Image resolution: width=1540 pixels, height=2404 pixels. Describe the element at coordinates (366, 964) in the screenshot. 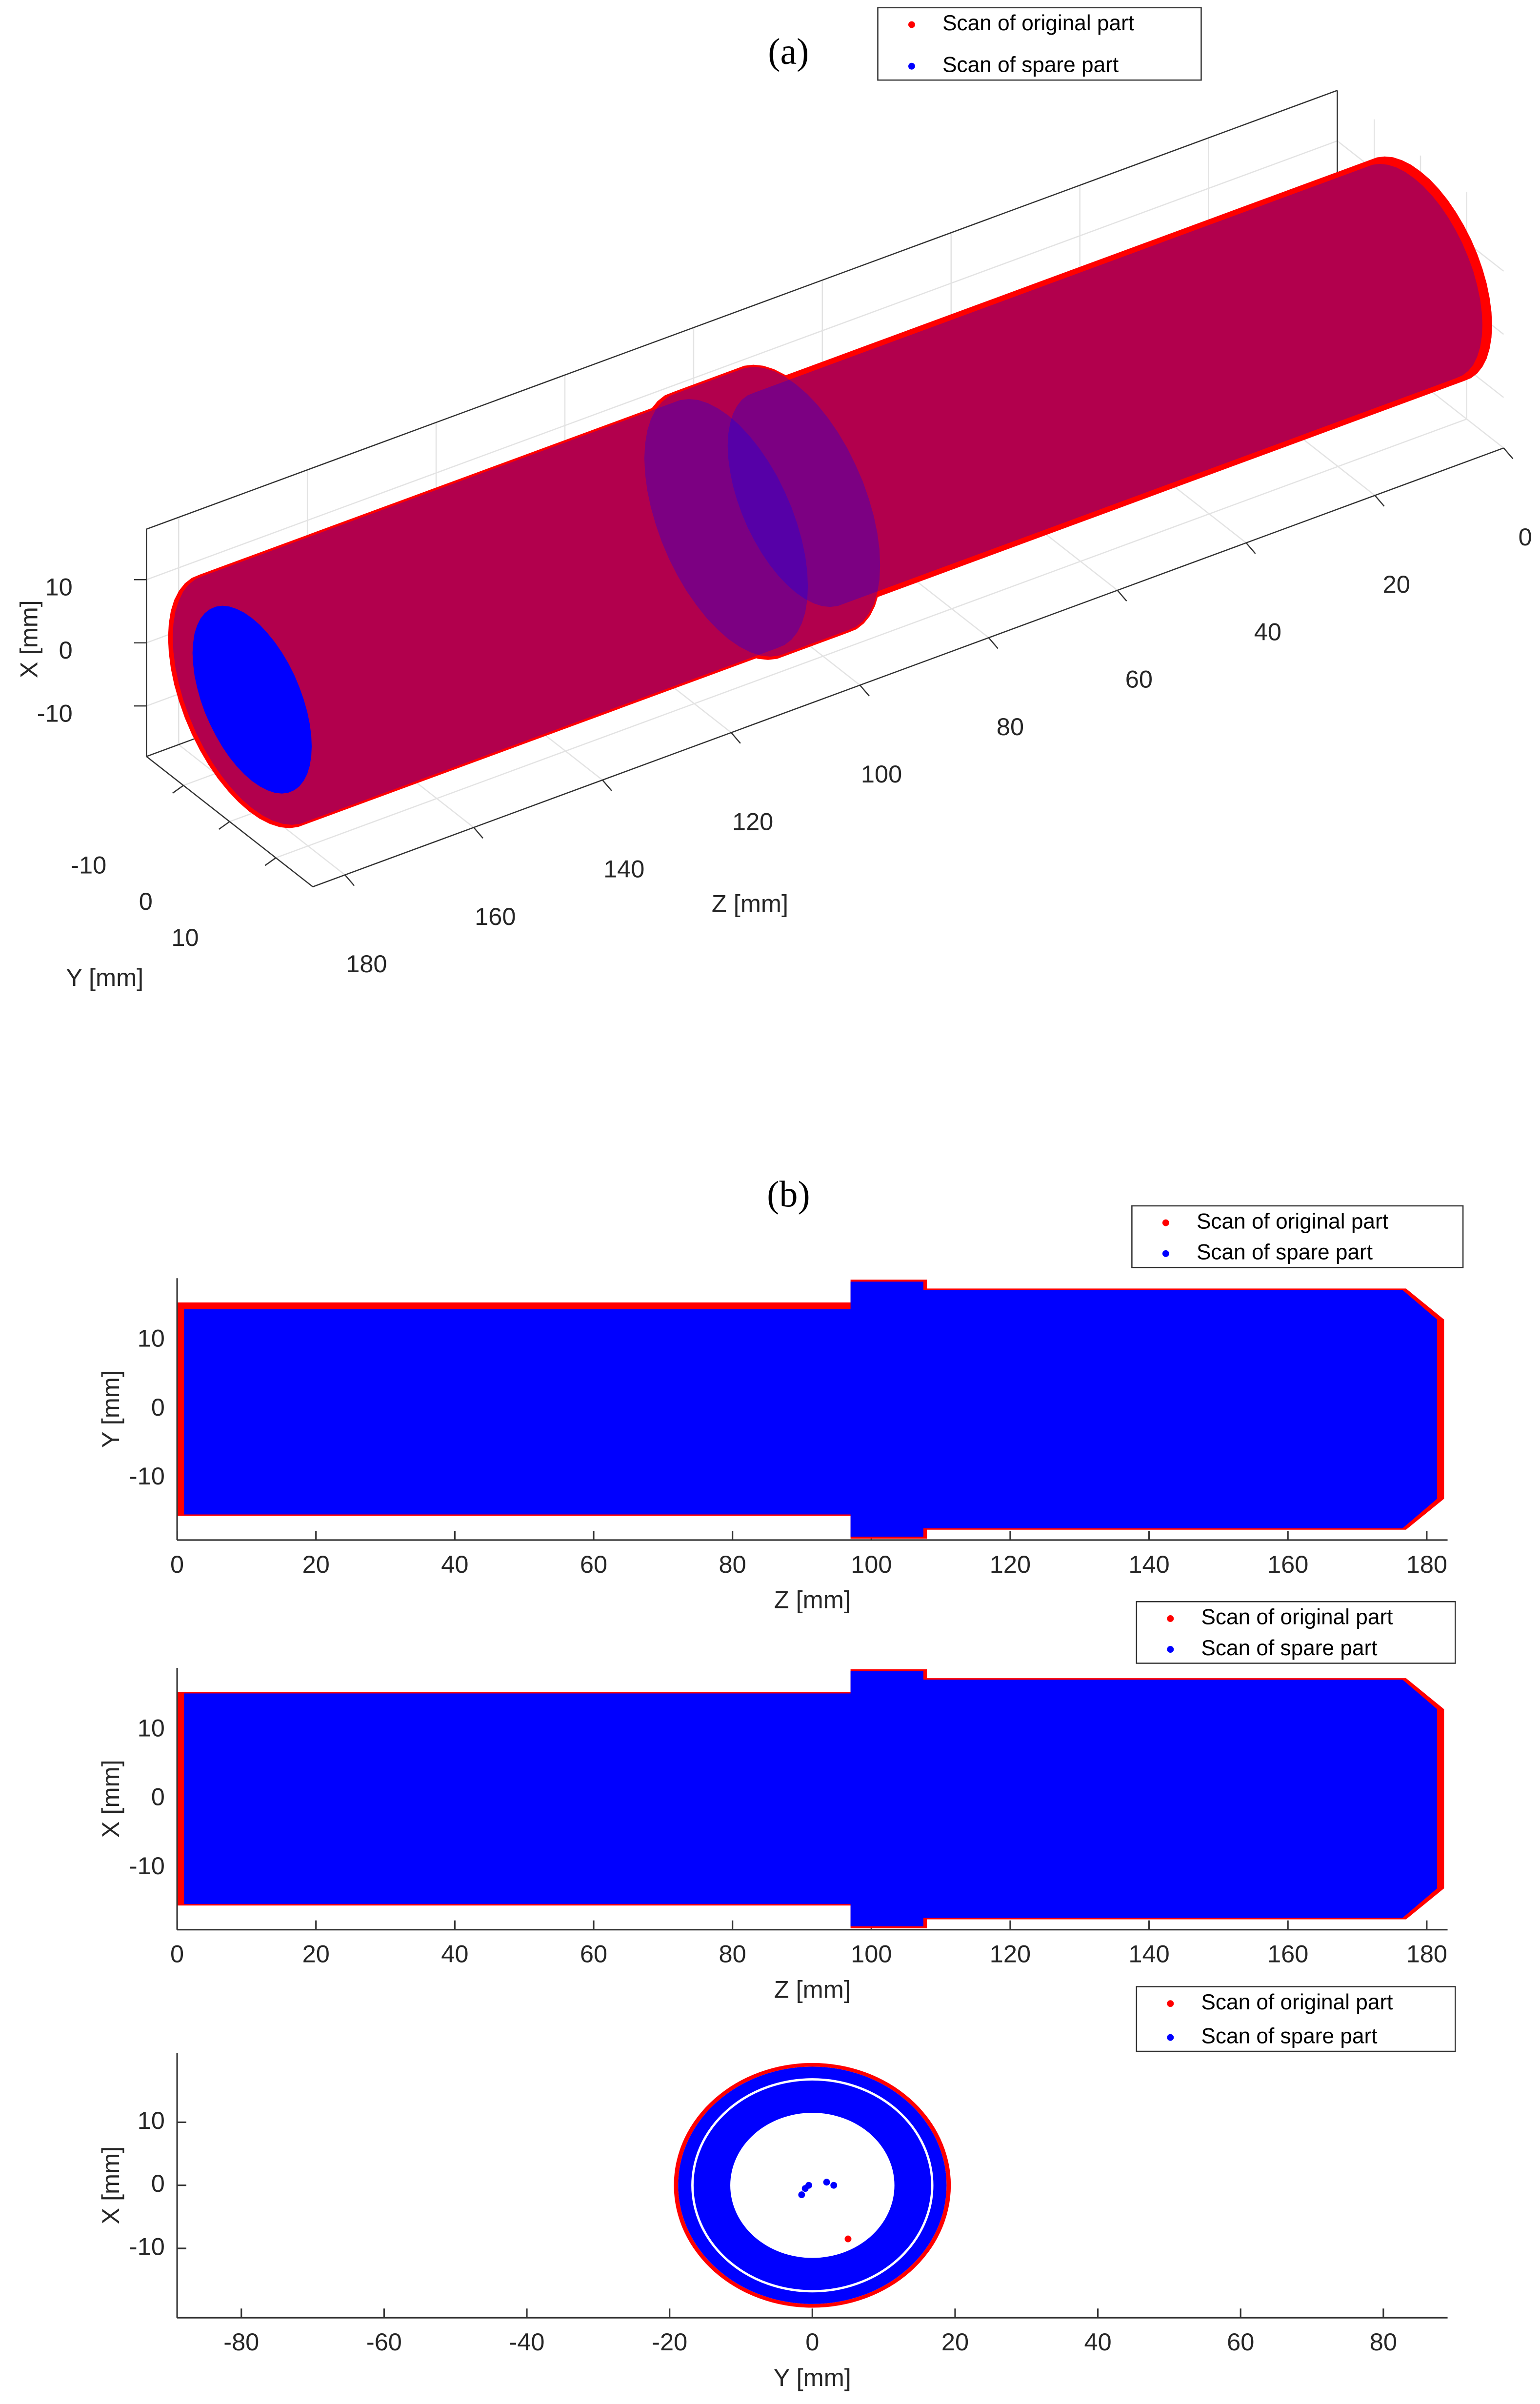

I see `z-tick-label: 180` at that location.